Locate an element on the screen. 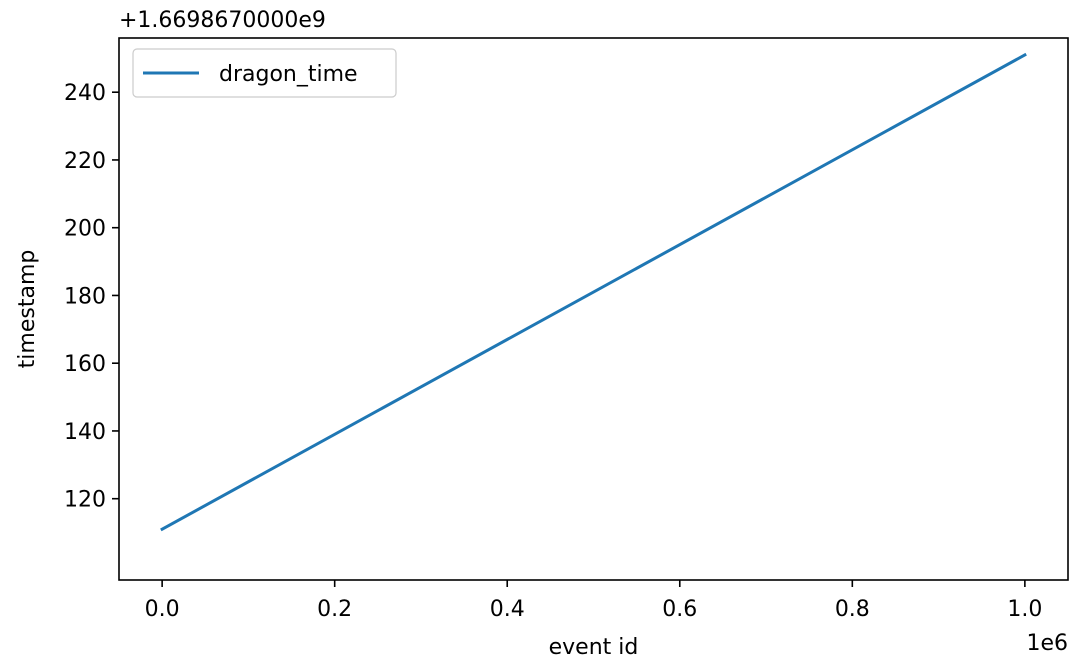  x-axis-ticks: 0.0 0.2 0.4 0.6 0.8 1.0 is located at coordinates (593, 601).